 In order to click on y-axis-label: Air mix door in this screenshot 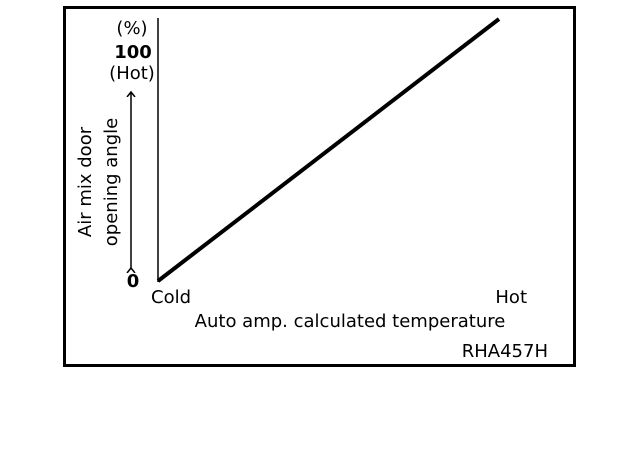, I will do `click(85, 181)`.